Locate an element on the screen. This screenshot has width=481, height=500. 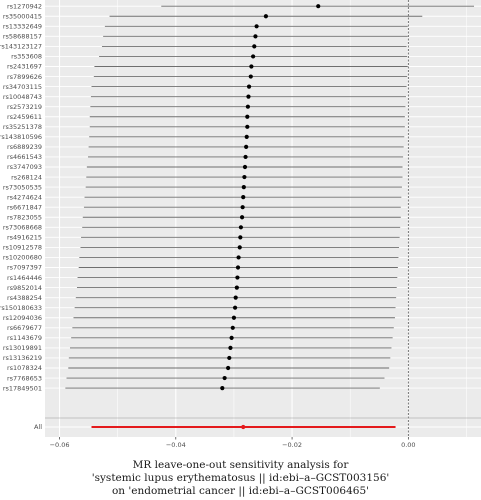
x-tick-label: −0.04 is located at coordinates (176, 445).